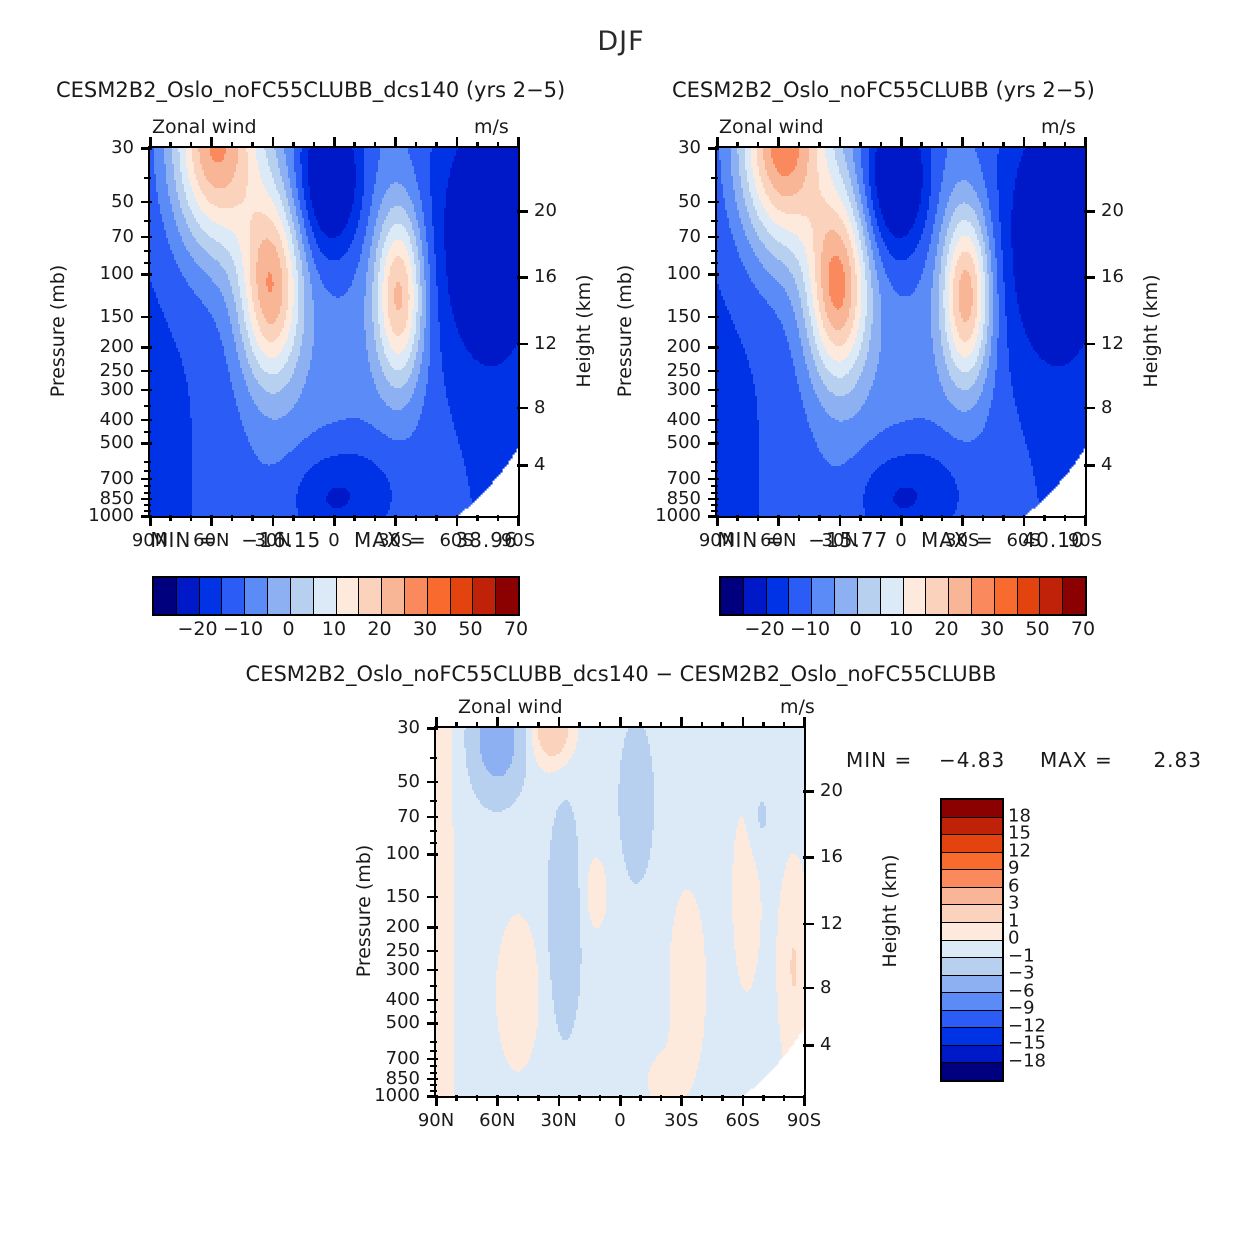  What do you see at coordinates (116, 478) in the screenshot?
I see `pressure-tick-label: 700` at bounding box center [116, 478].